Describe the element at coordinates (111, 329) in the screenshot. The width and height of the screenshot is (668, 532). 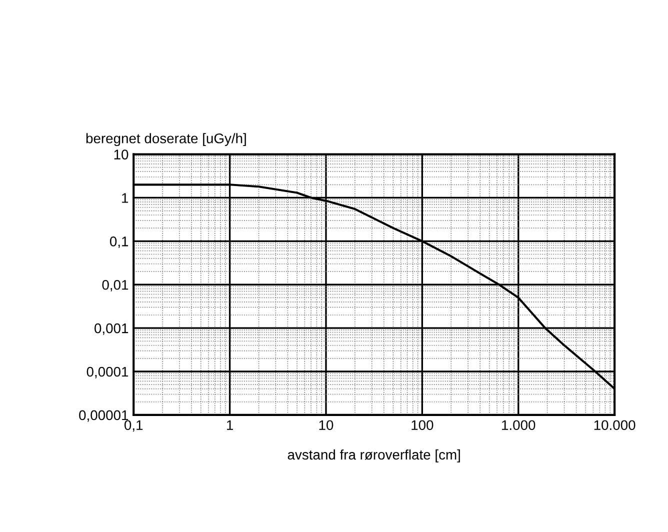
I see `y-tick-label: 0,001` at that location.